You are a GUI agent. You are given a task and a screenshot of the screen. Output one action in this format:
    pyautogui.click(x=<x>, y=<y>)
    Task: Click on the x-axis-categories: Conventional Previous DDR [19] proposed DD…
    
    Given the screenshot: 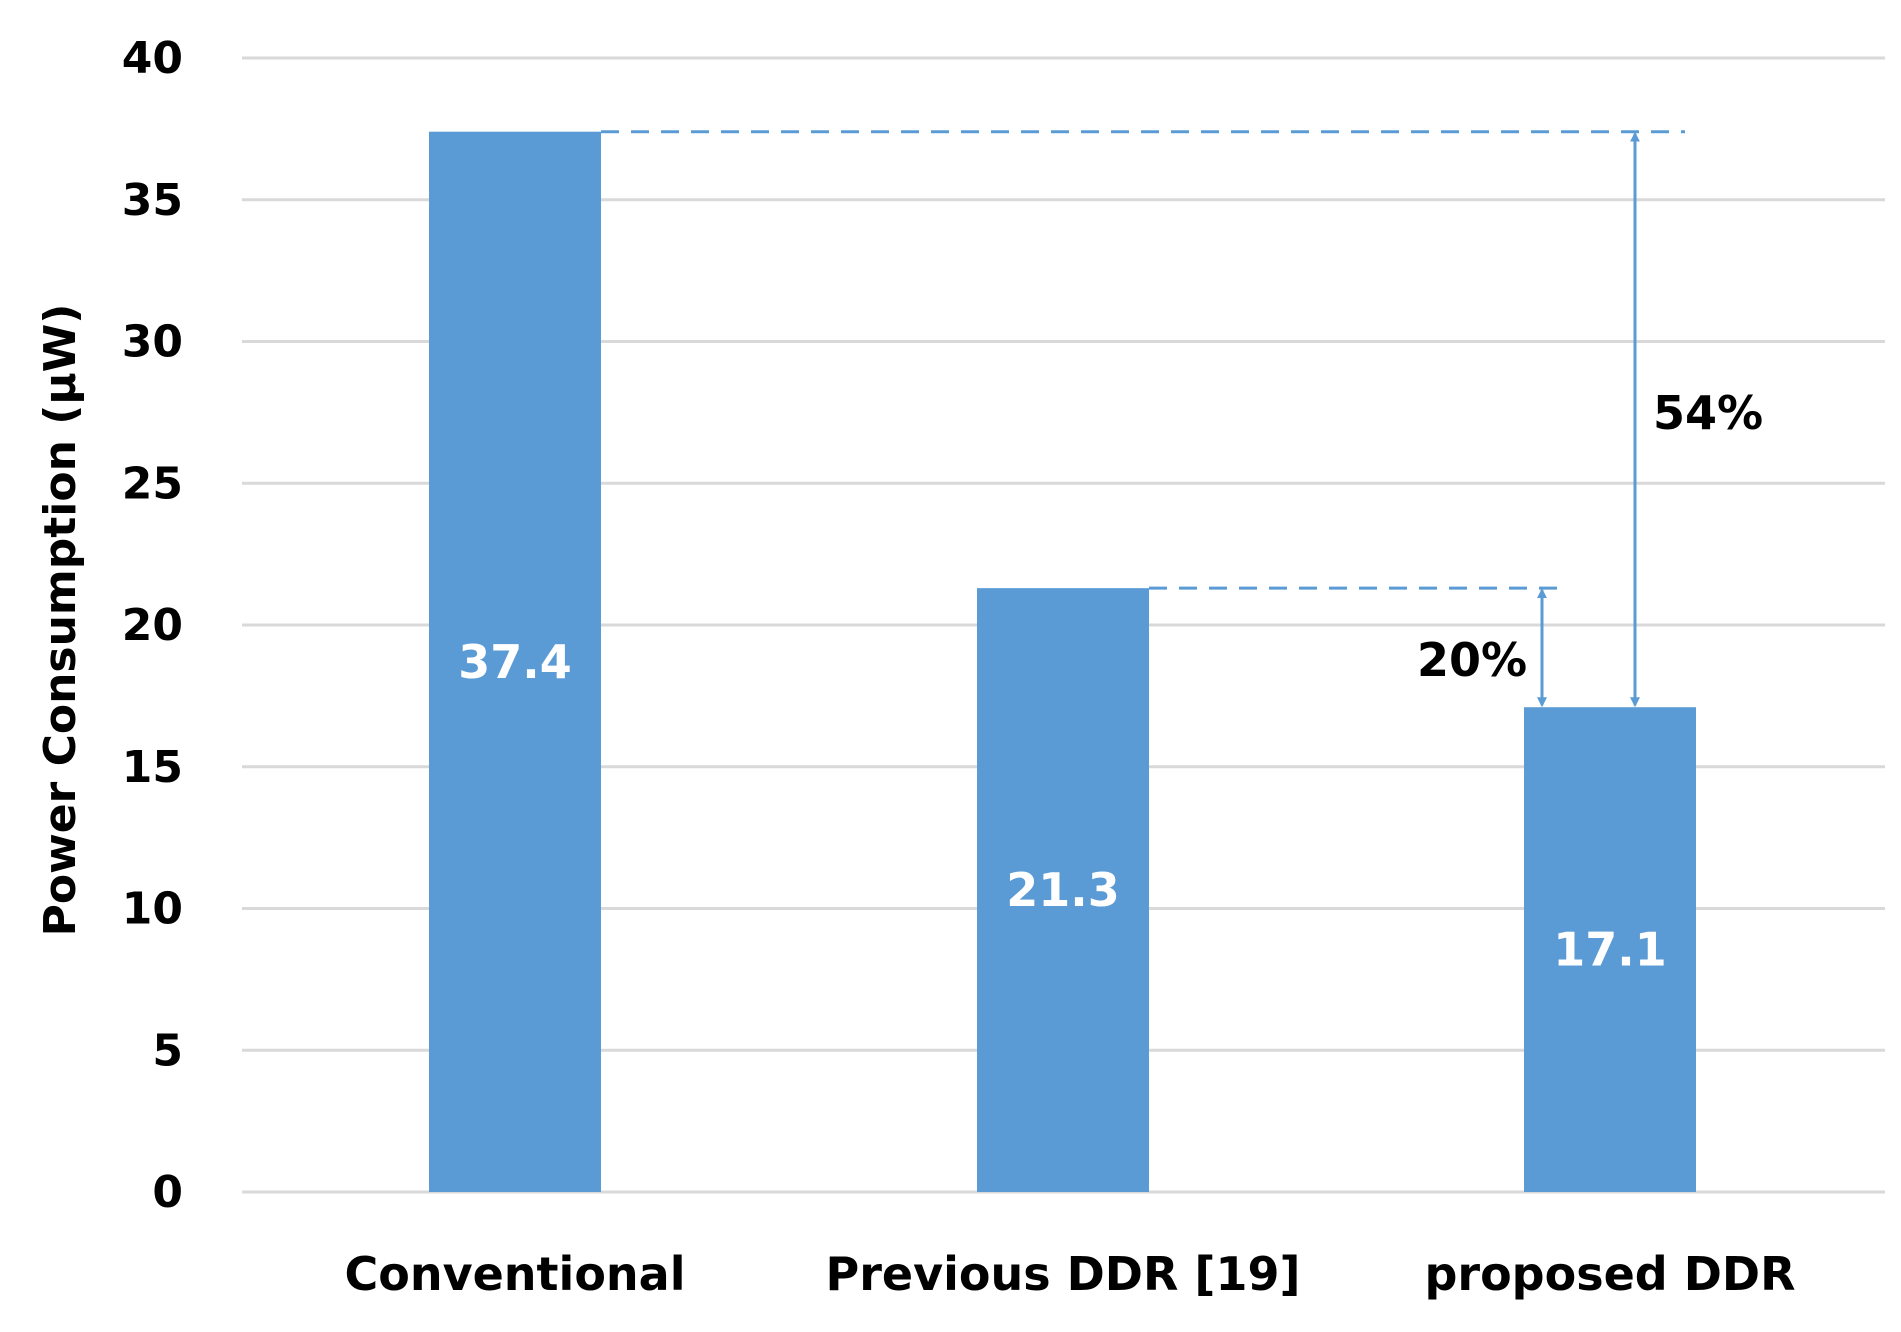 What is the action you would take?
    pyautogui.click(x=1070, y=1274)
    